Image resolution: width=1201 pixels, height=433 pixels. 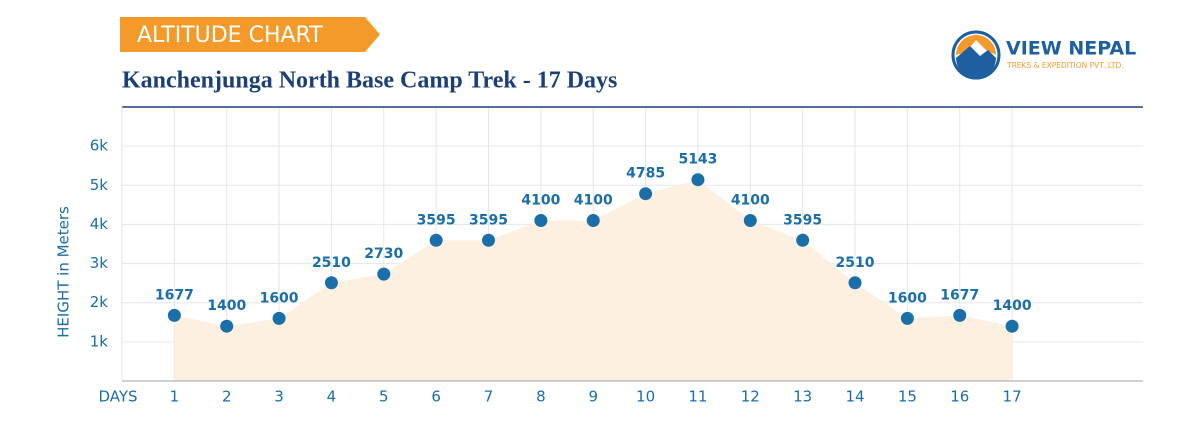 I want to click on logo: VIEW NEPAL TREKS & EXPEDITION PVT. LTD., so click(x=1043, y=55).